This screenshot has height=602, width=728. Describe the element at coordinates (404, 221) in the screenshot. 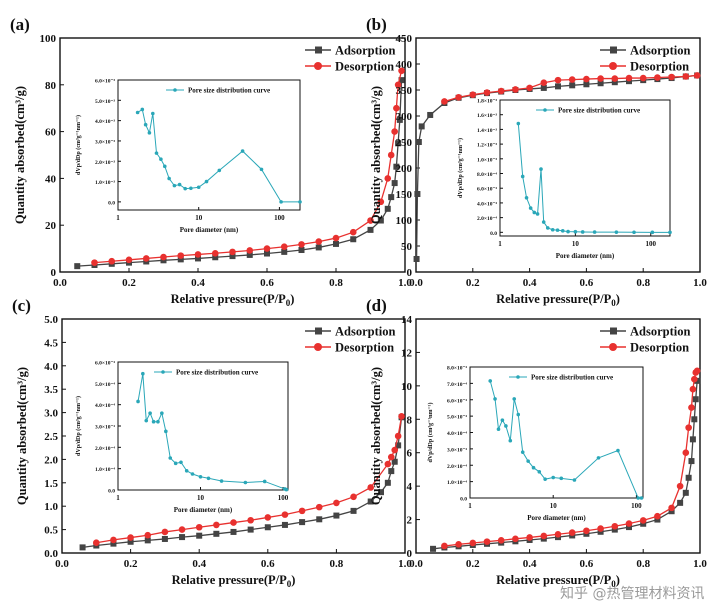

I see `y-tick-label: 100` at that location.